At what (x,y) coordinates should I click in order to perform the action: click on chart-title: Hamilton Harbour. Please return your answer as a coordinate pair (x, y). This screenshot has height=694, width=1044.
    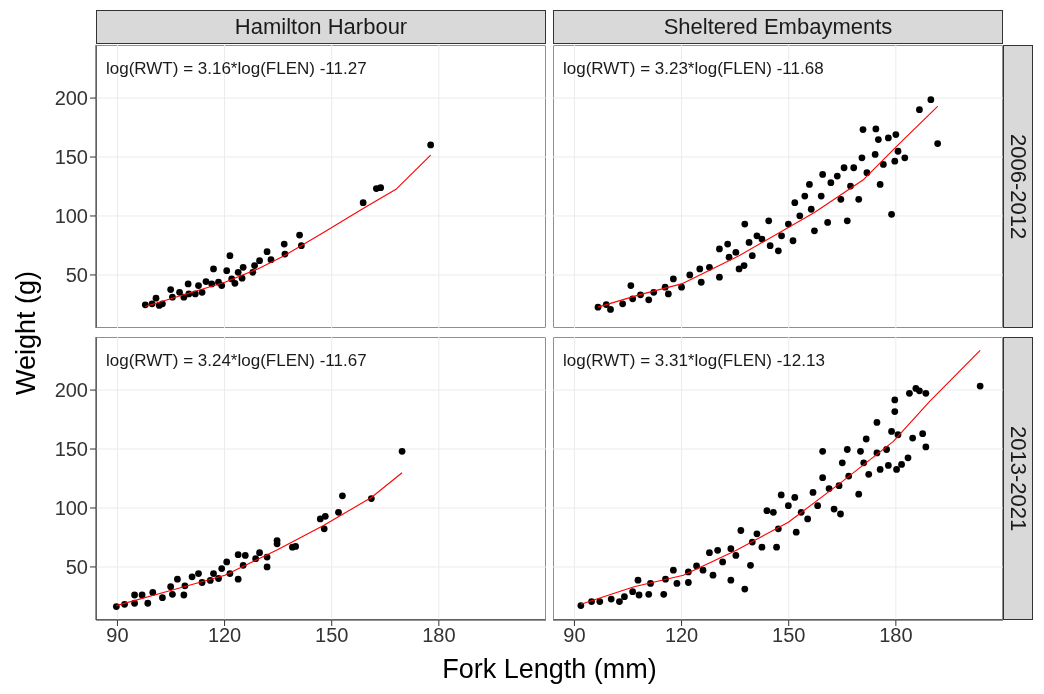
    Looking at the image, I should click on (321, 27).